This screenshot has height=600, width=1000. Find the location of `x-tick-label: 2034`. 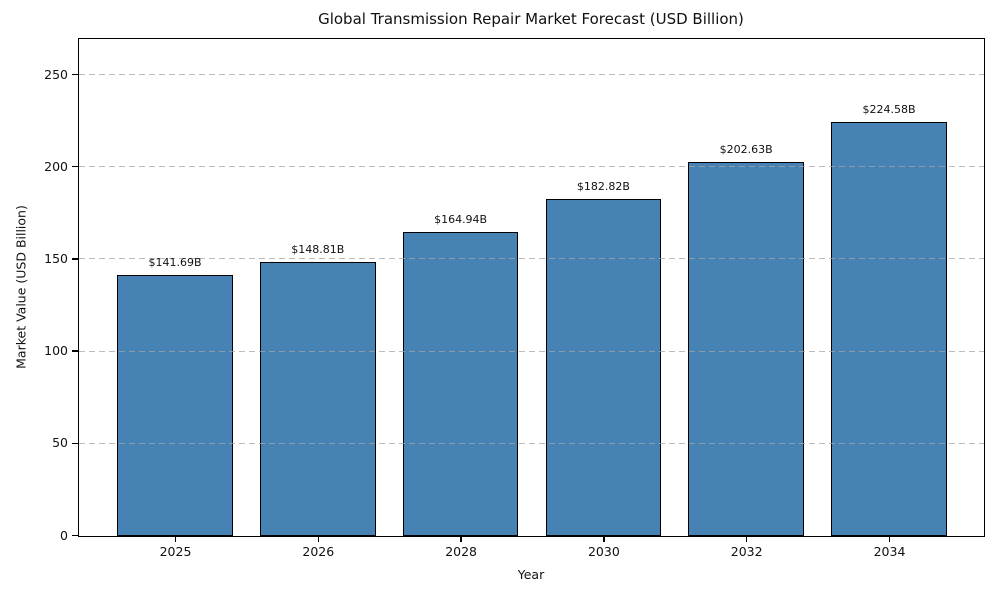

x-tick-label: 2034 is located at coordinates (889, 551).